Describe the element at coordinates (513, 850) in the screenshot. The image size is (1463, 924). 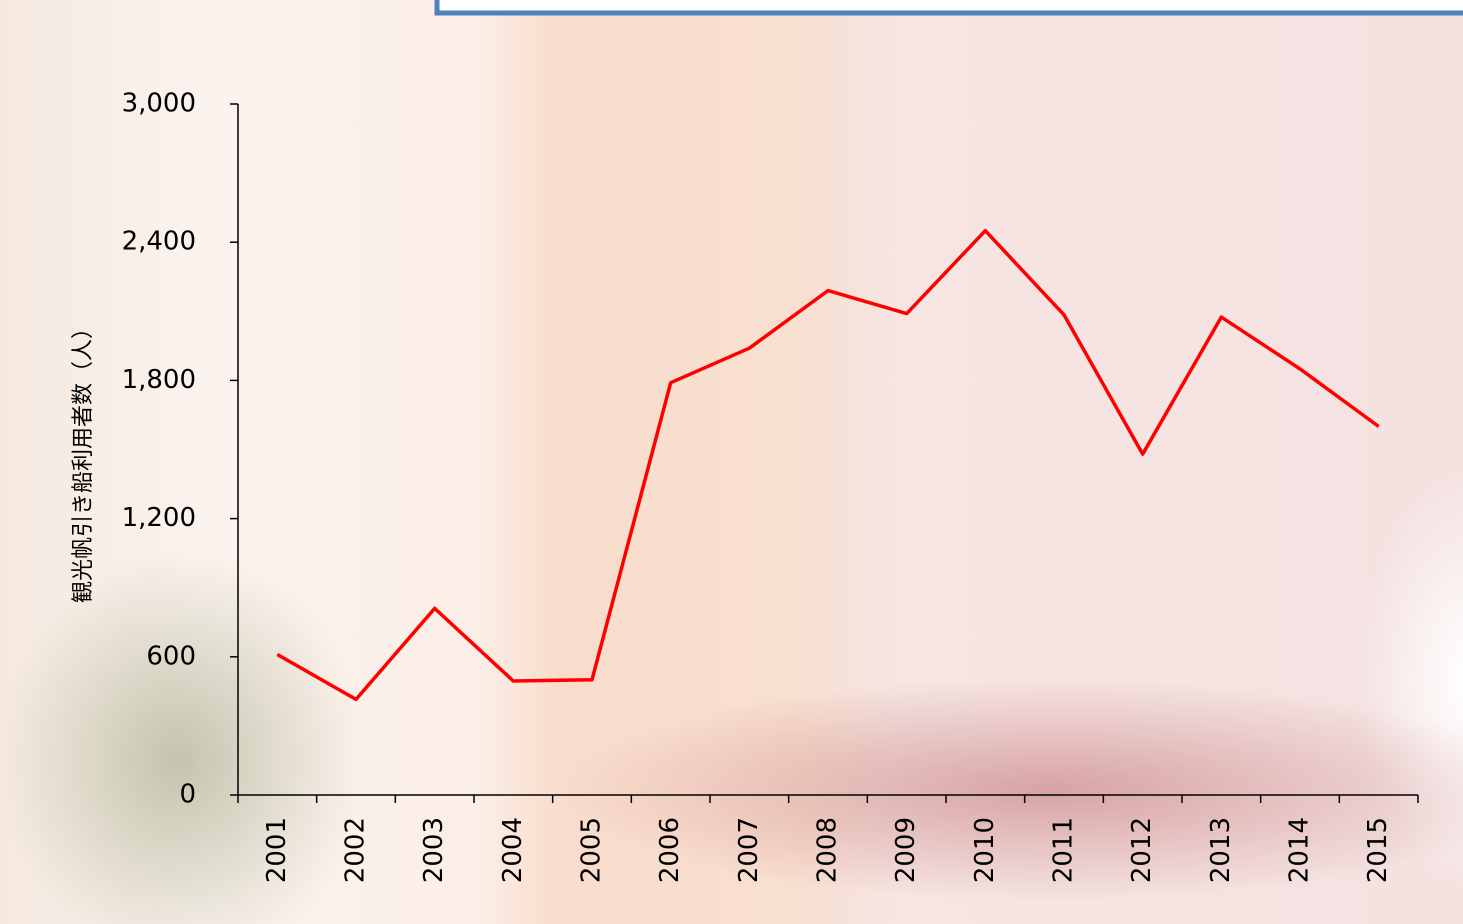
I see `x-tick-label: 2004` at that location.